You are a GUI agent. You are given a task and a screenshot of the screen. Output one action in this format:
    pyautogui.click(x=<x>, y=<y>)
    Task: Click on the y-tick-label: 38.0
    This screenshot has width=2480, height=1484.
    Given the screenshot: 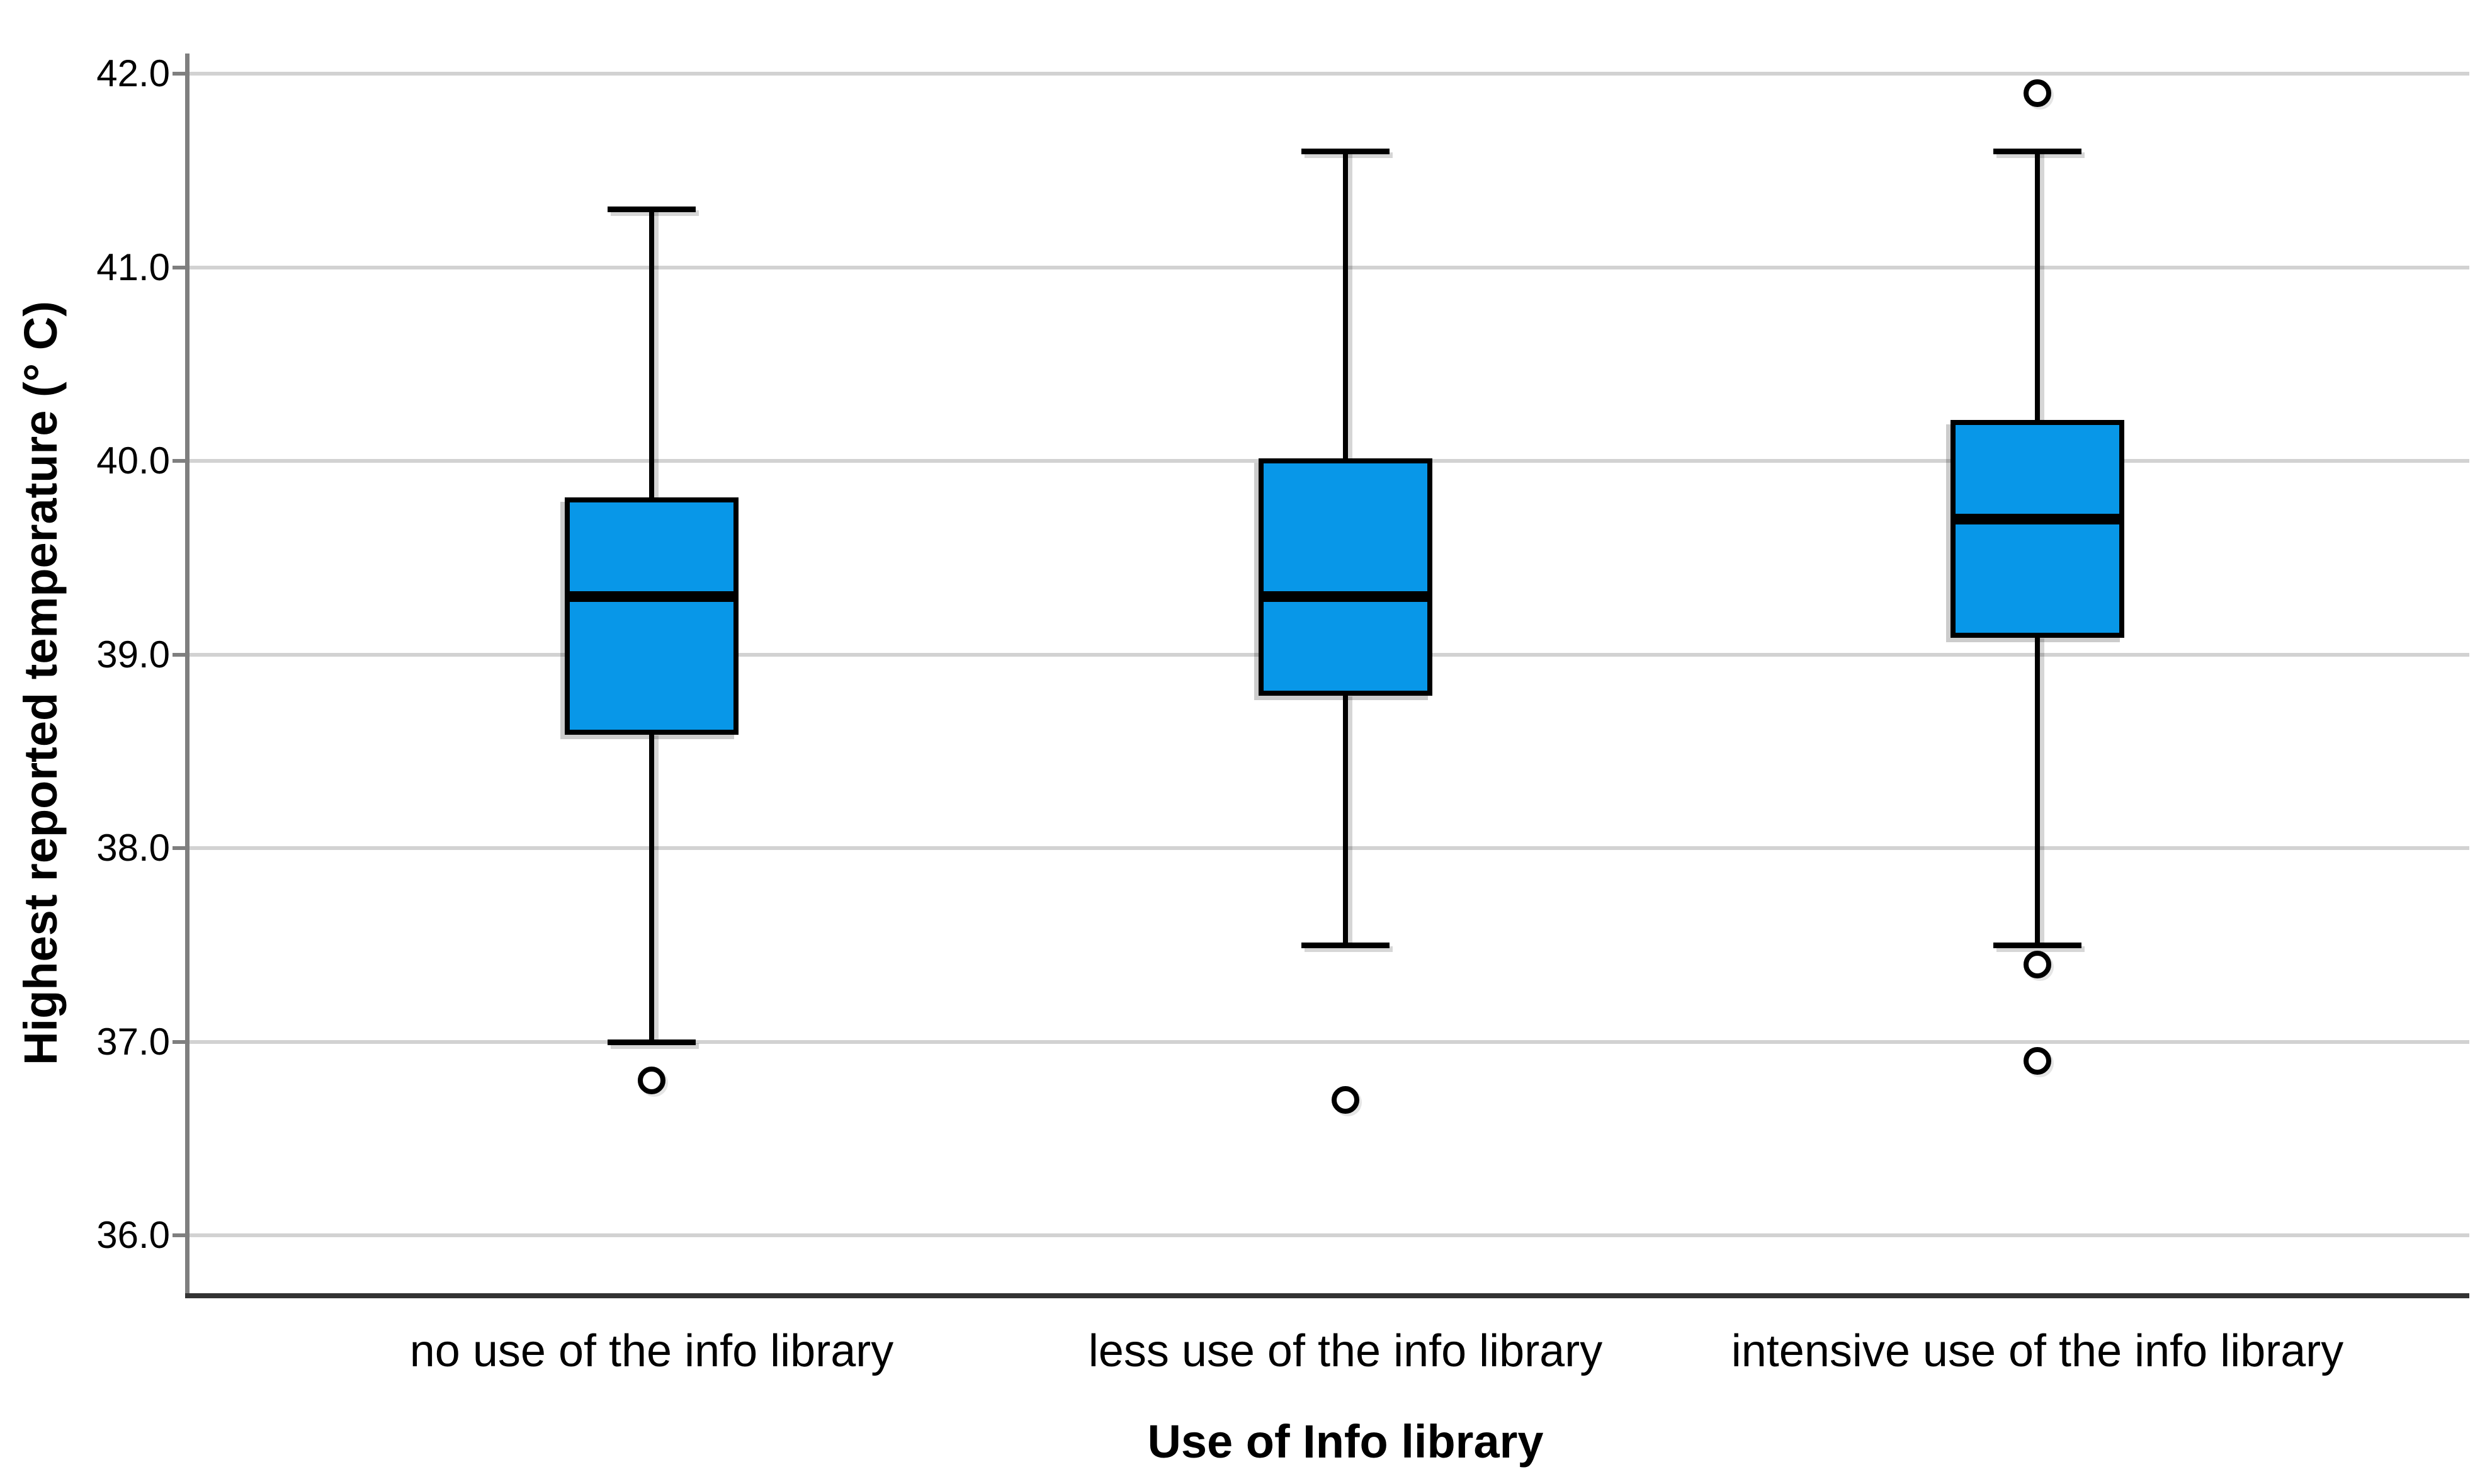 What is the action you would take?
    pyautogui.click(x=133, y=848)
    